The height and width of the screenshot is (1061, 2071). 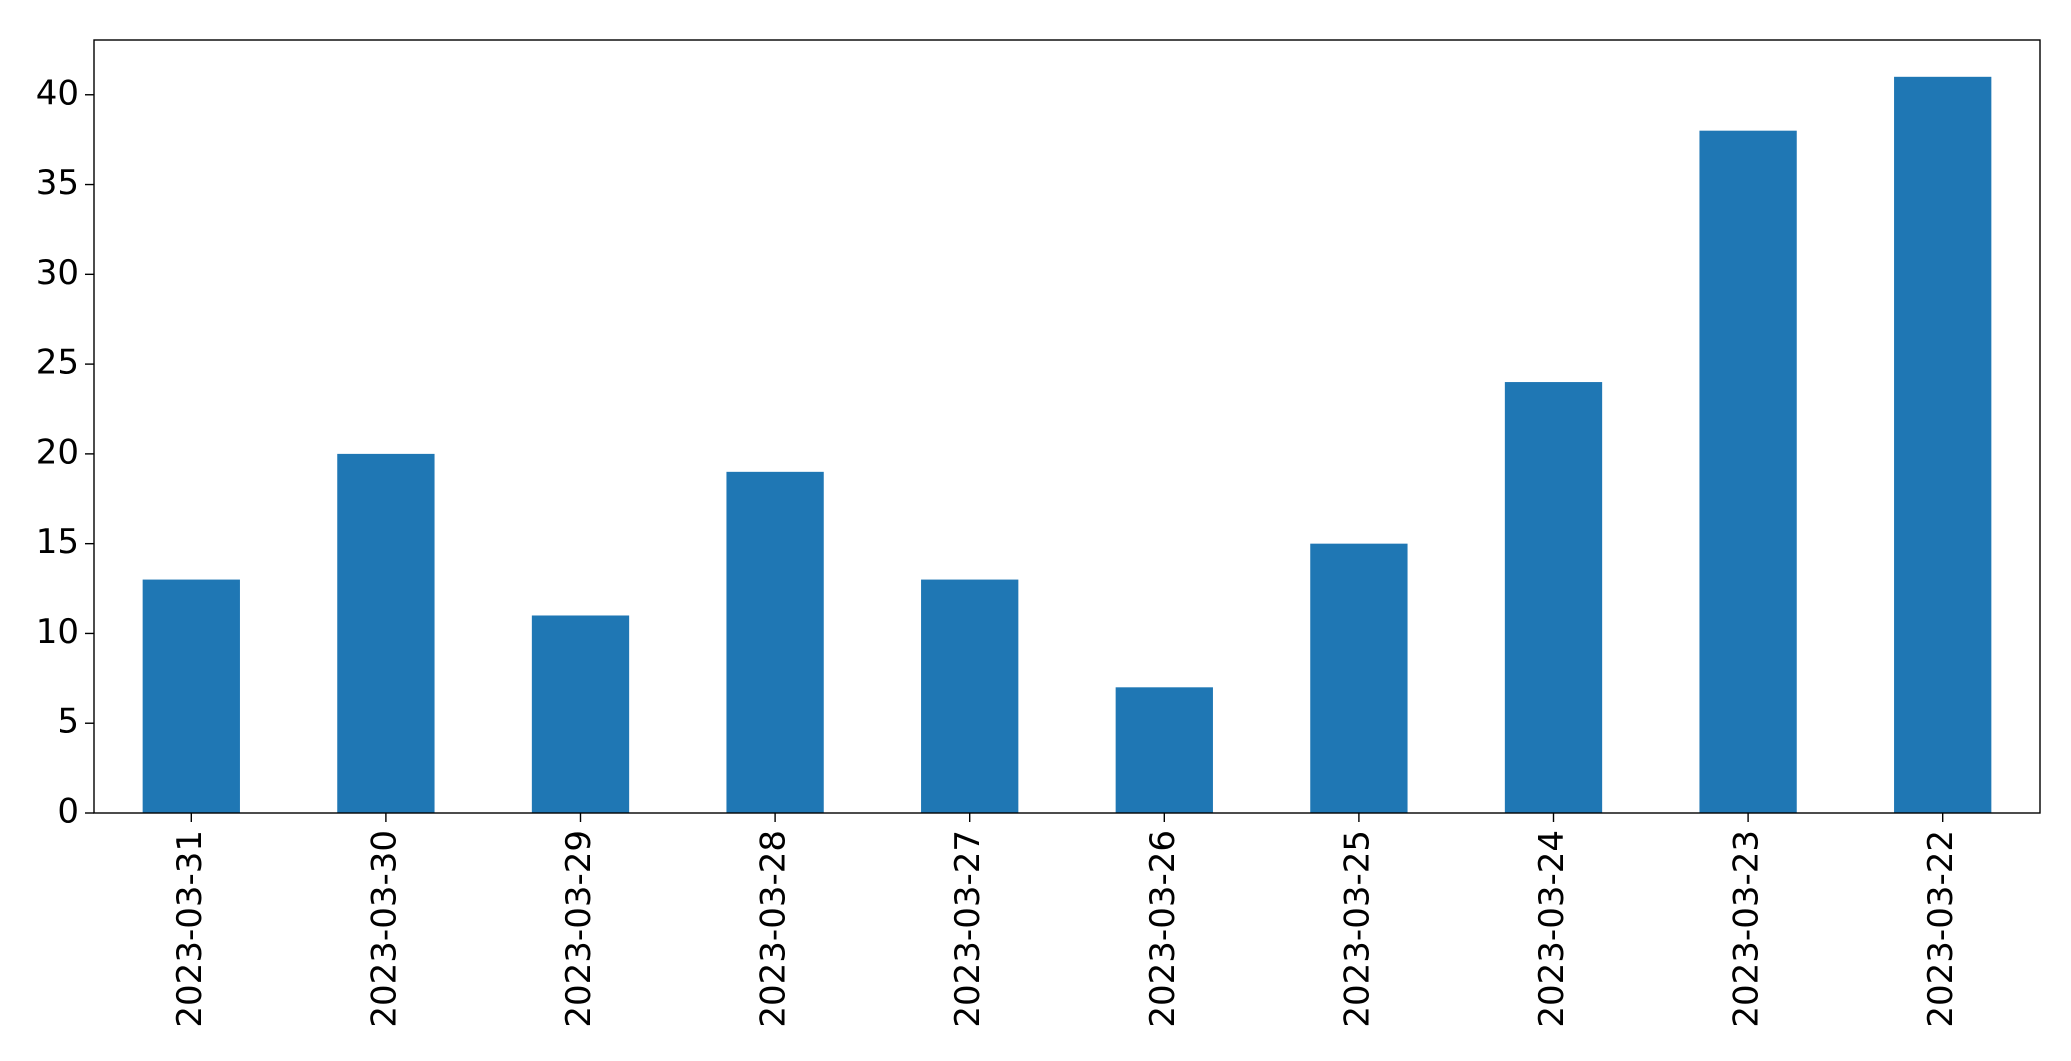 What do you see at coordinates (1163, 929) in the screenshot?
I see `x-tick-label: 2023-03-26` at bounding box center [1163, 929].